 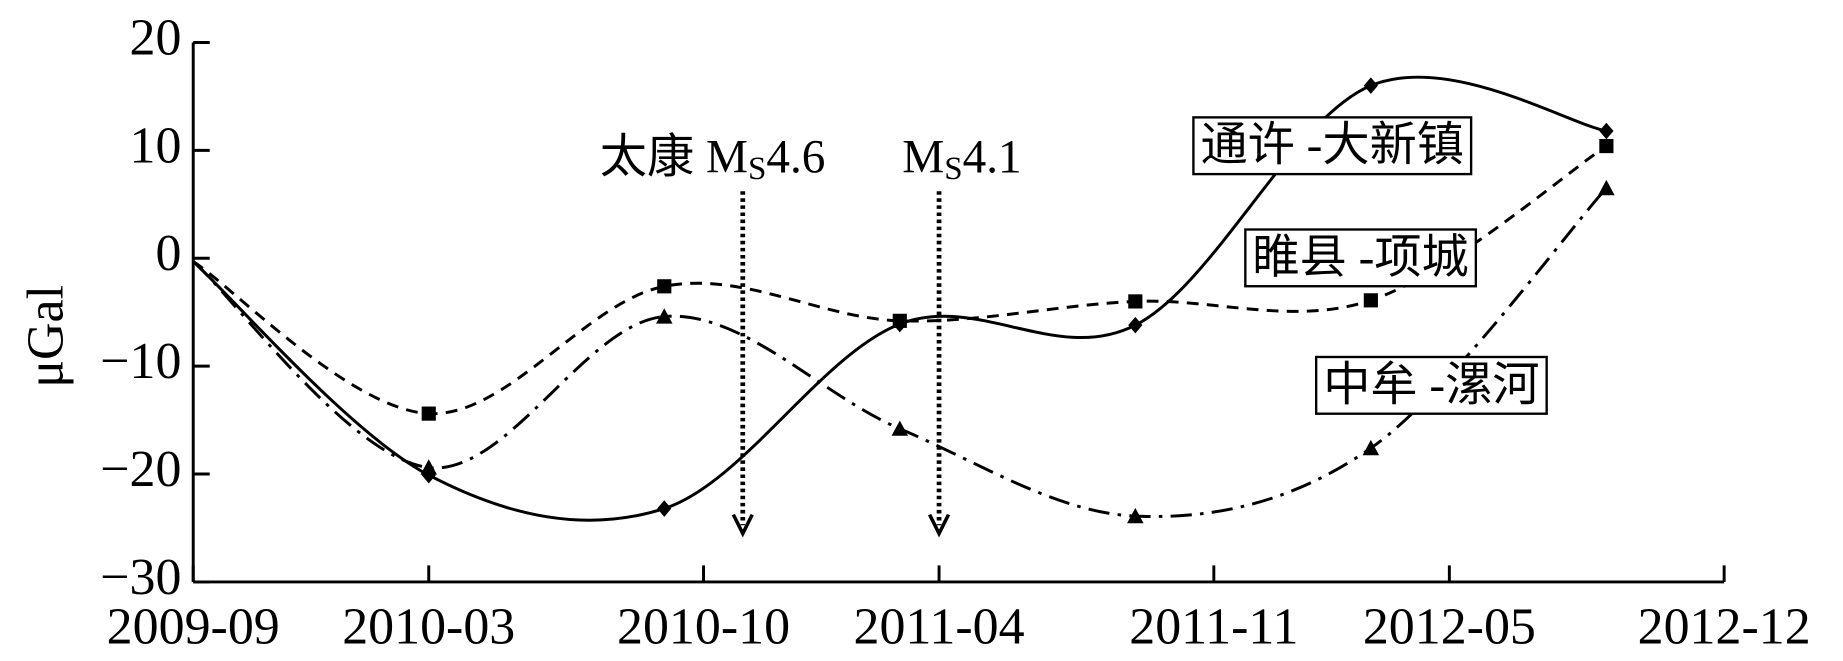 I want to click on event-label: 太康 MS4.6, so click(x=713, y=159).